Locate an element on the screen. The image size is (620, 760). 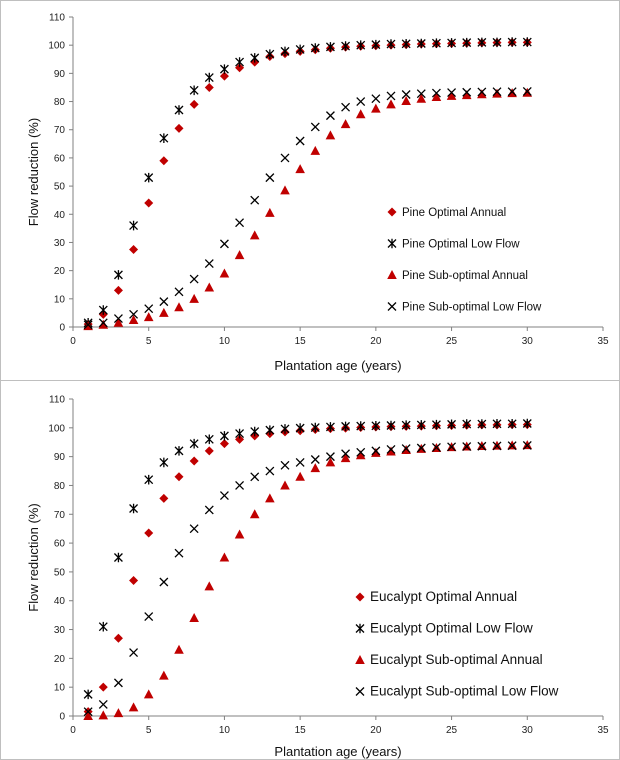
x-tick-label: 20 is located at coordinates (376, 341).